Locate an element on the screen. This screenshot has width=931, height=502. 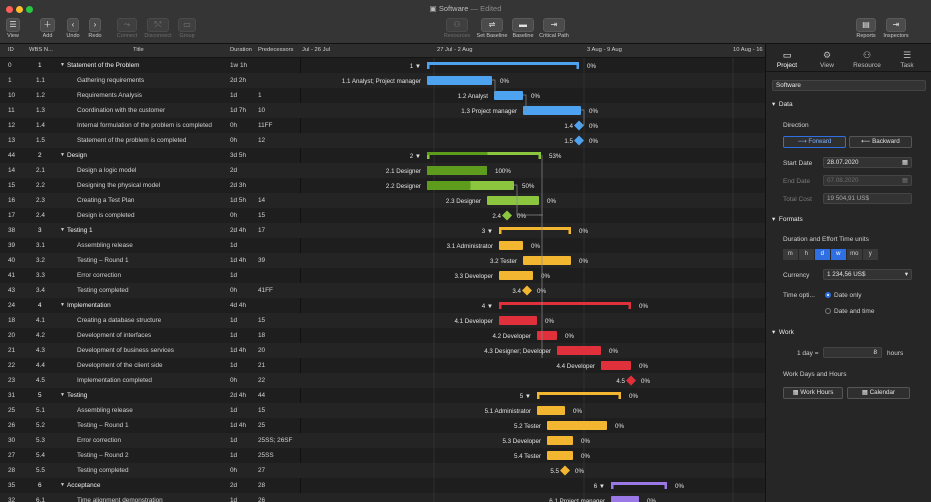
table-row: 14 2.1 Design a logic model 2d is located at coordinates (150, 170).